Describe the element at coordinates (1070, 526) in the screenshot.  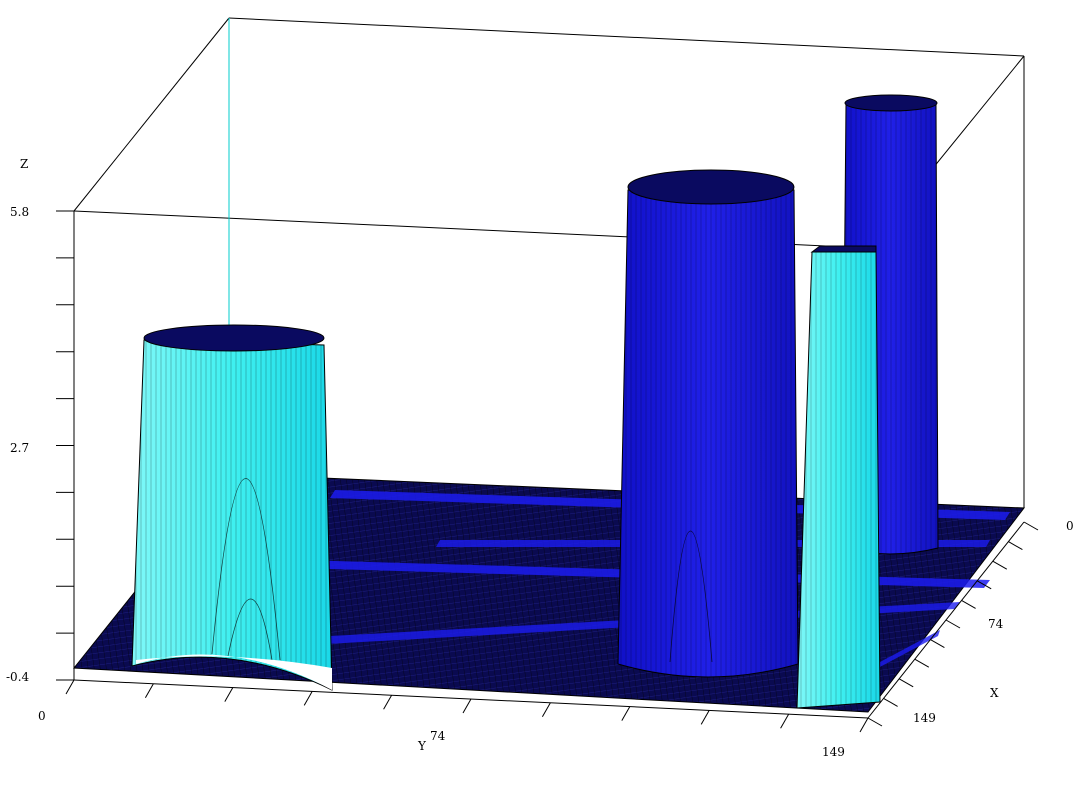
I see `x-tick-label-start: 0` at that location.